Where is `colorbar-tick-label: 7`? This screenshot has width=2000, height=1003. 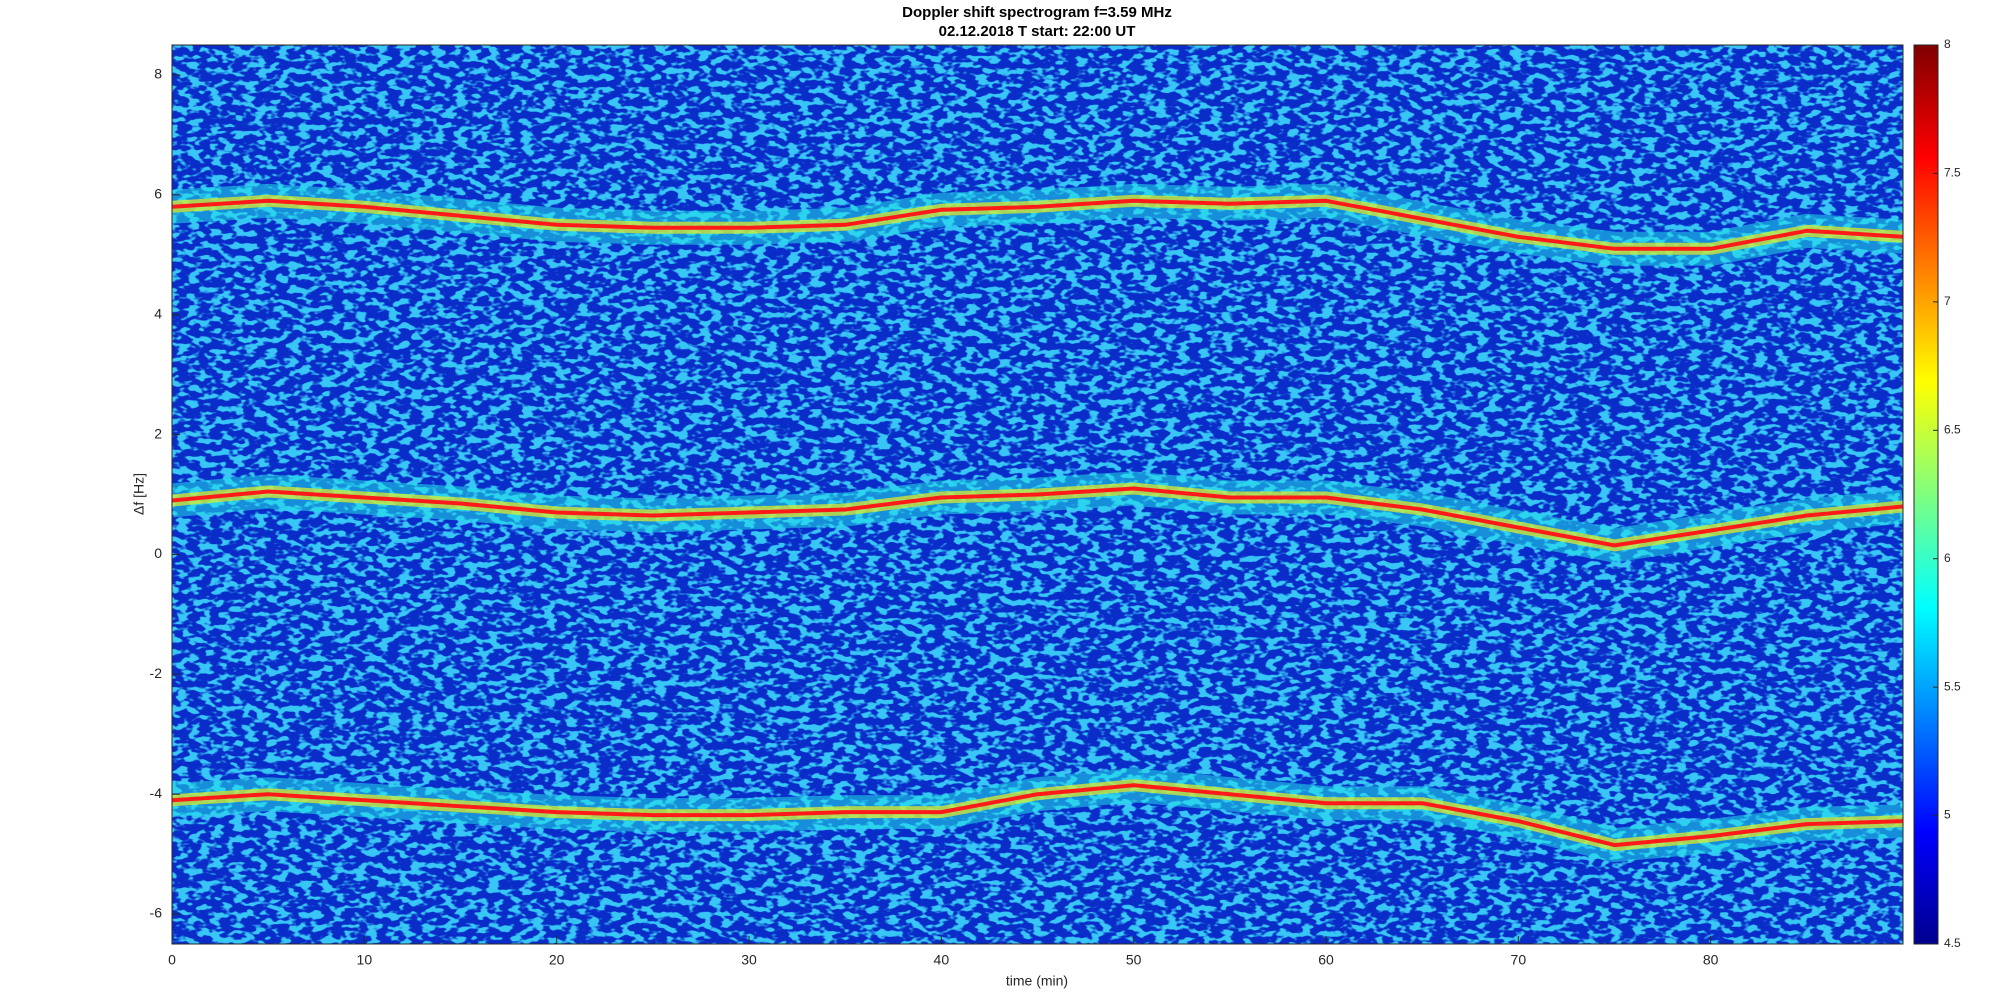
colorbar-tick-label: 7 is located at coordinates (1947, 301).